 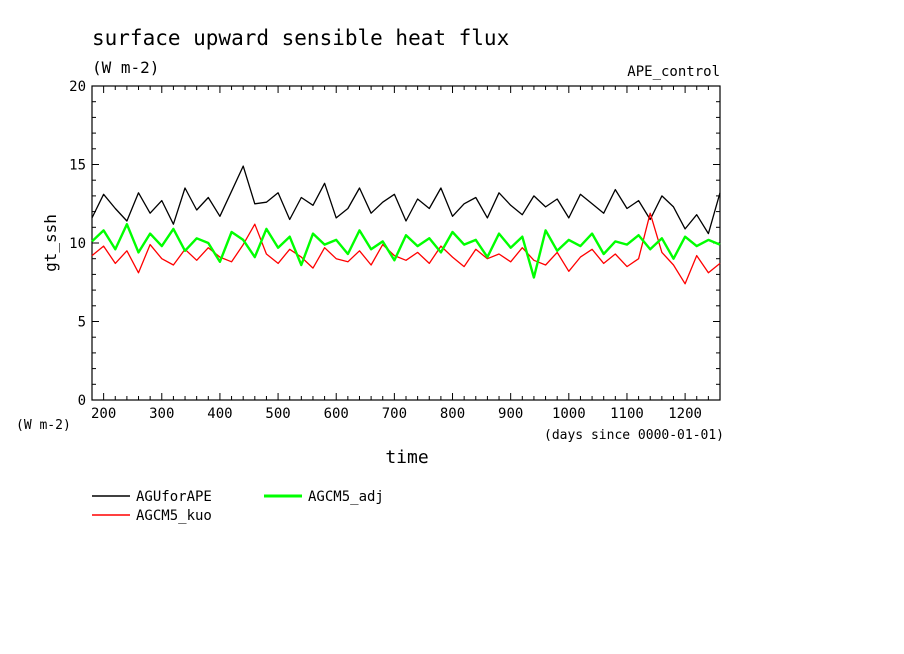 I want to click on y-axis-units: (W m-2), so click(x=43, y=425).